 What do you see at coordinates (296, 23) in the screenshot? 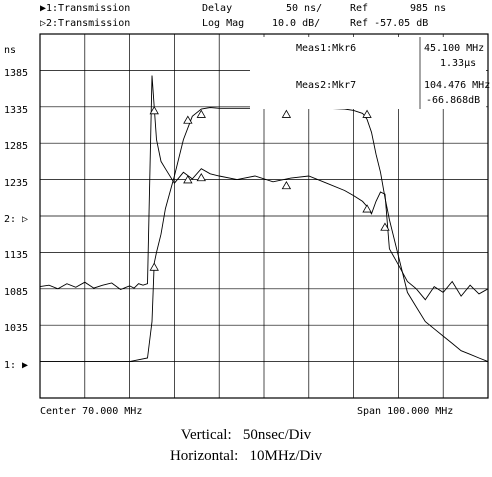
I see `trace2-scale: 10.0 dB/` at bounding box center [296, 23].